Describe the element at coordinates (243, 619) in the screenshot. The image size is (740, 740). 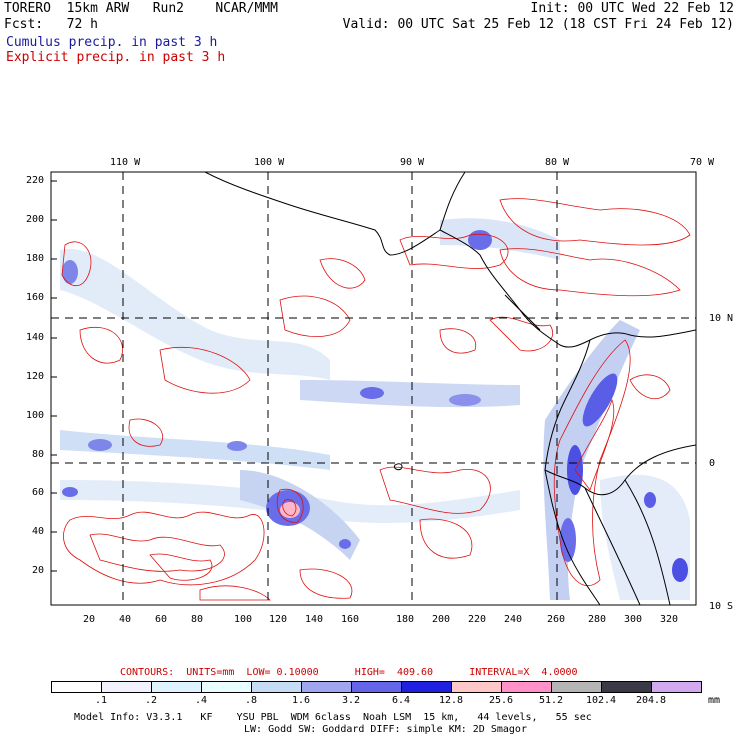
I see `x-tick-100: 100` at that location.